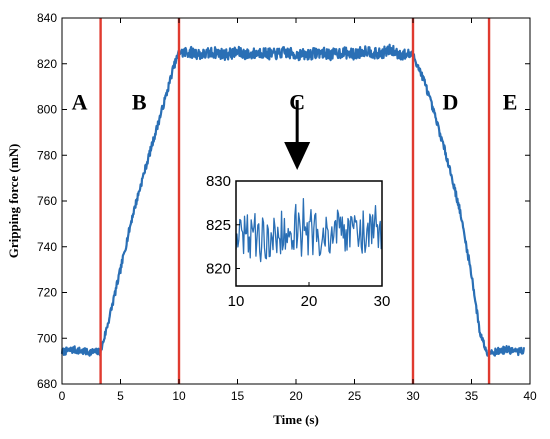 This screenshot has height=439, width=550. I want to click on y-tick-label: 720, so click(47, 293).